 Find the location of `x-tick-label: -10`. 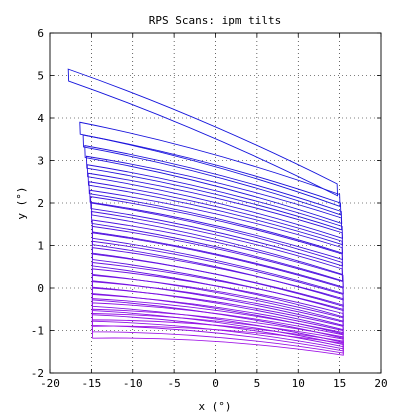

x-tick-label: -10 is located at coordinates (133, 383).